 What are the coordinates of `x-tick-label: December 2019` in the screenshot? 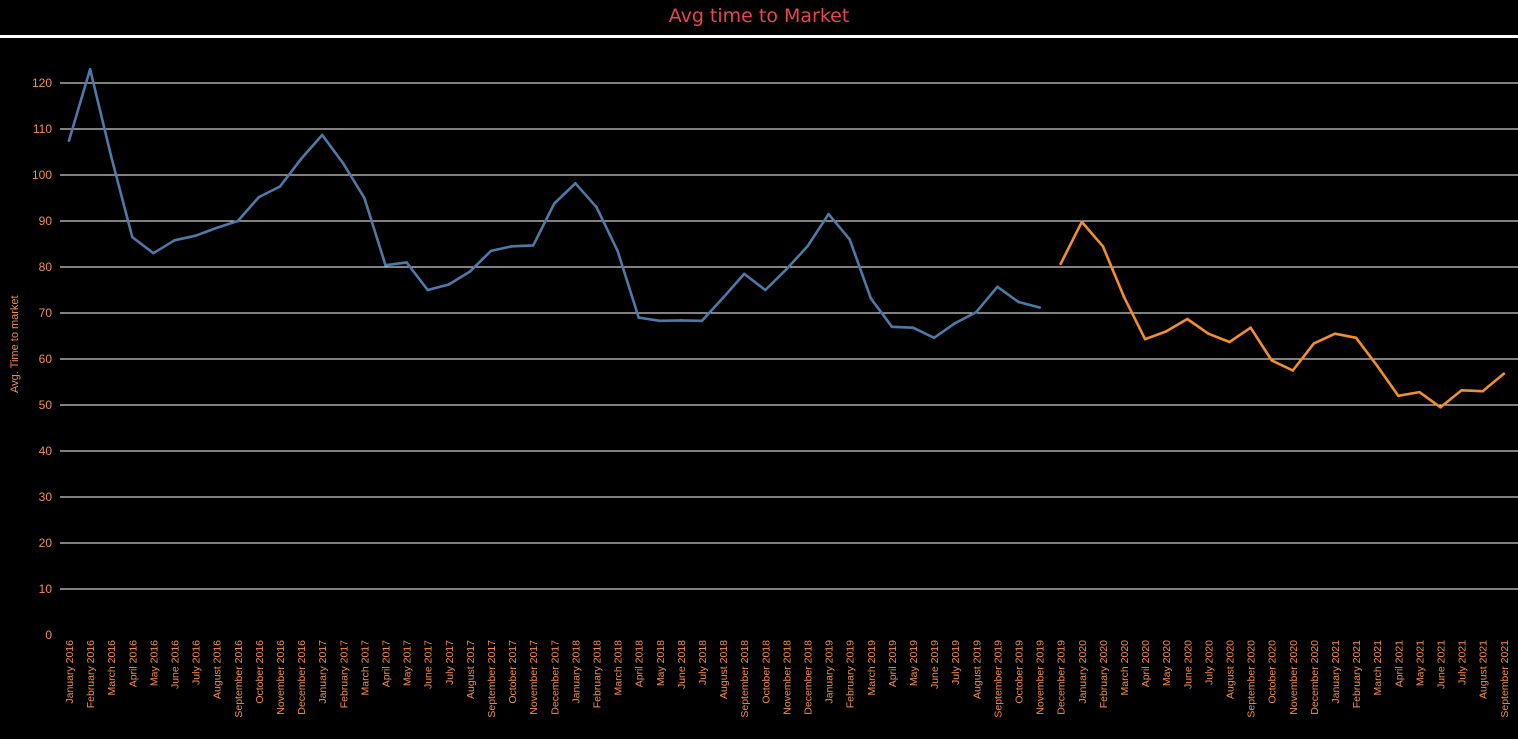 It's located at (1062, 677).